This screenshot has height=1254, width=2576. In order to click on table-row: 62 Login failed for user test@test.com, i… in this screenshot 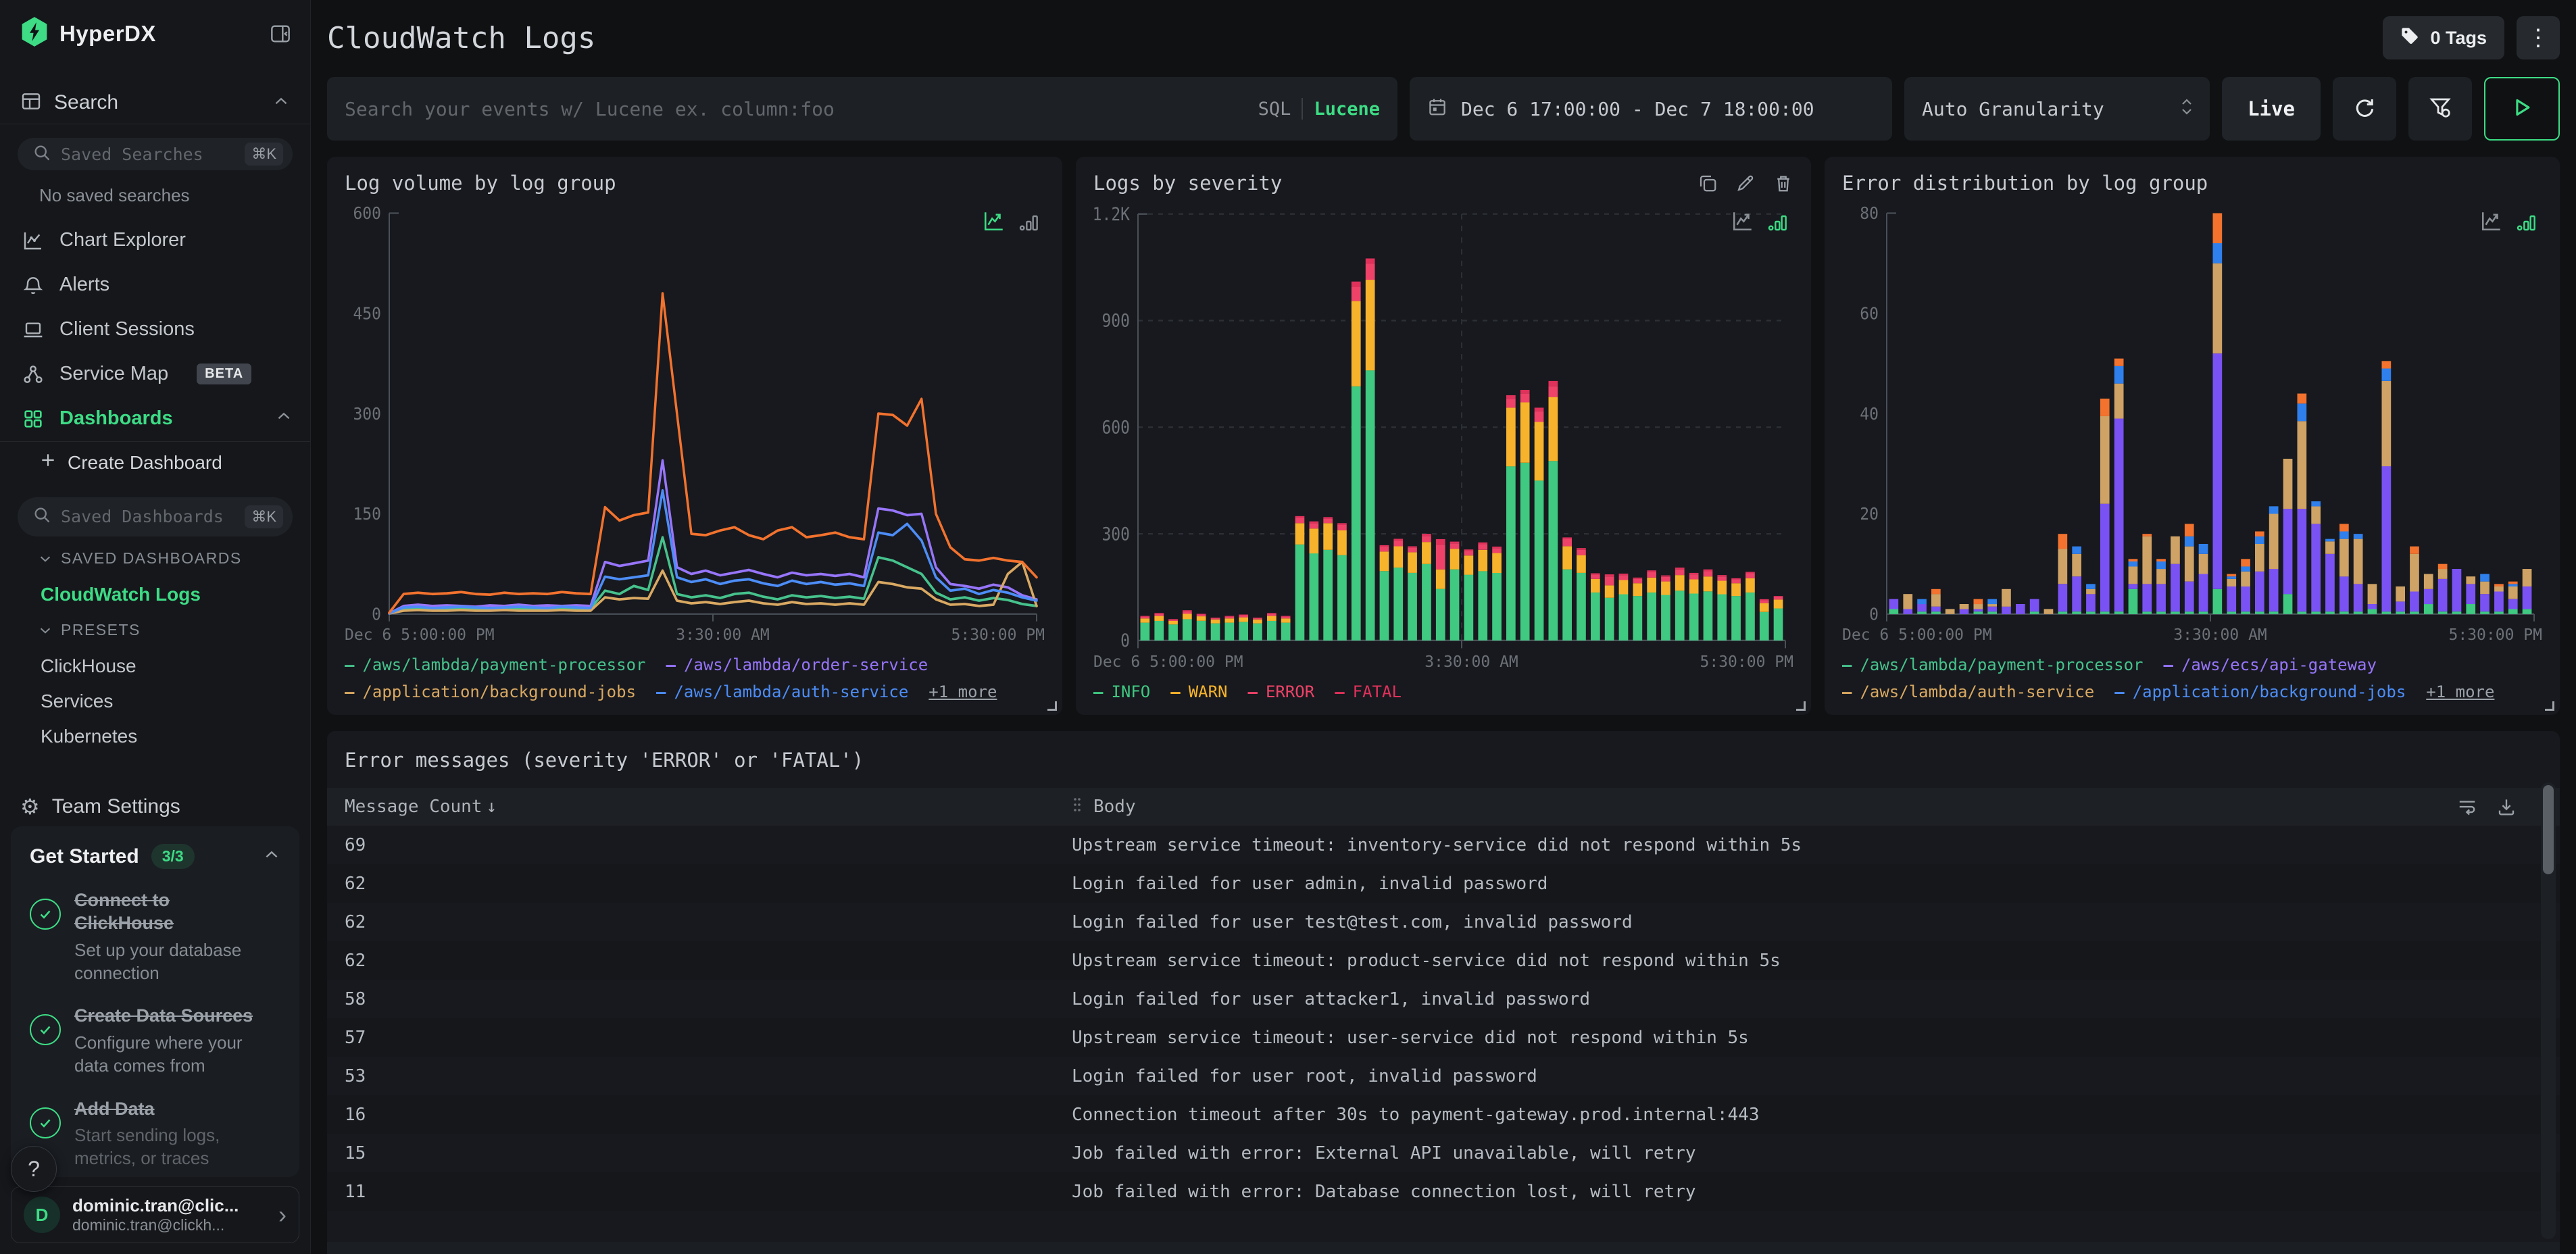, I will do `click(1444, 922)`.